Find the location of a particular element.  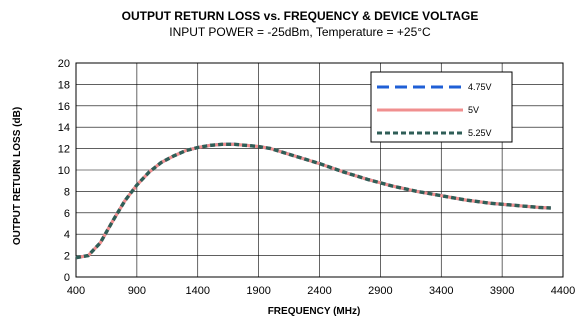

x-tick-label: 1900 is located at coordinates (258, 291).